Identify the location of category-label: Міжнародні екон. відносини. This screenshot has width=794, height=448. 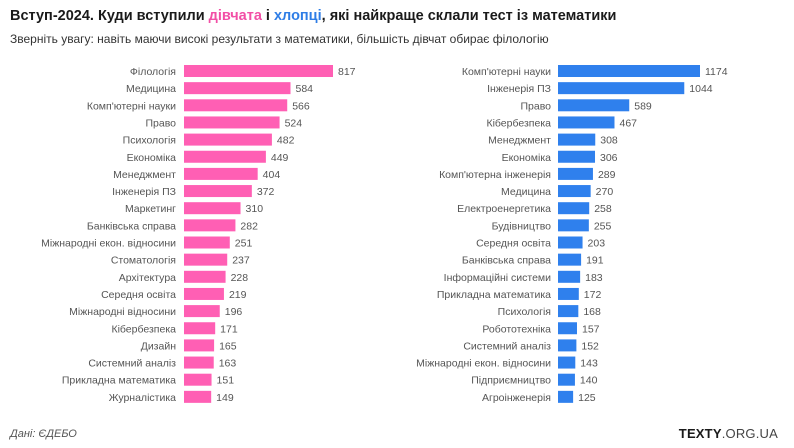
(483, 364).